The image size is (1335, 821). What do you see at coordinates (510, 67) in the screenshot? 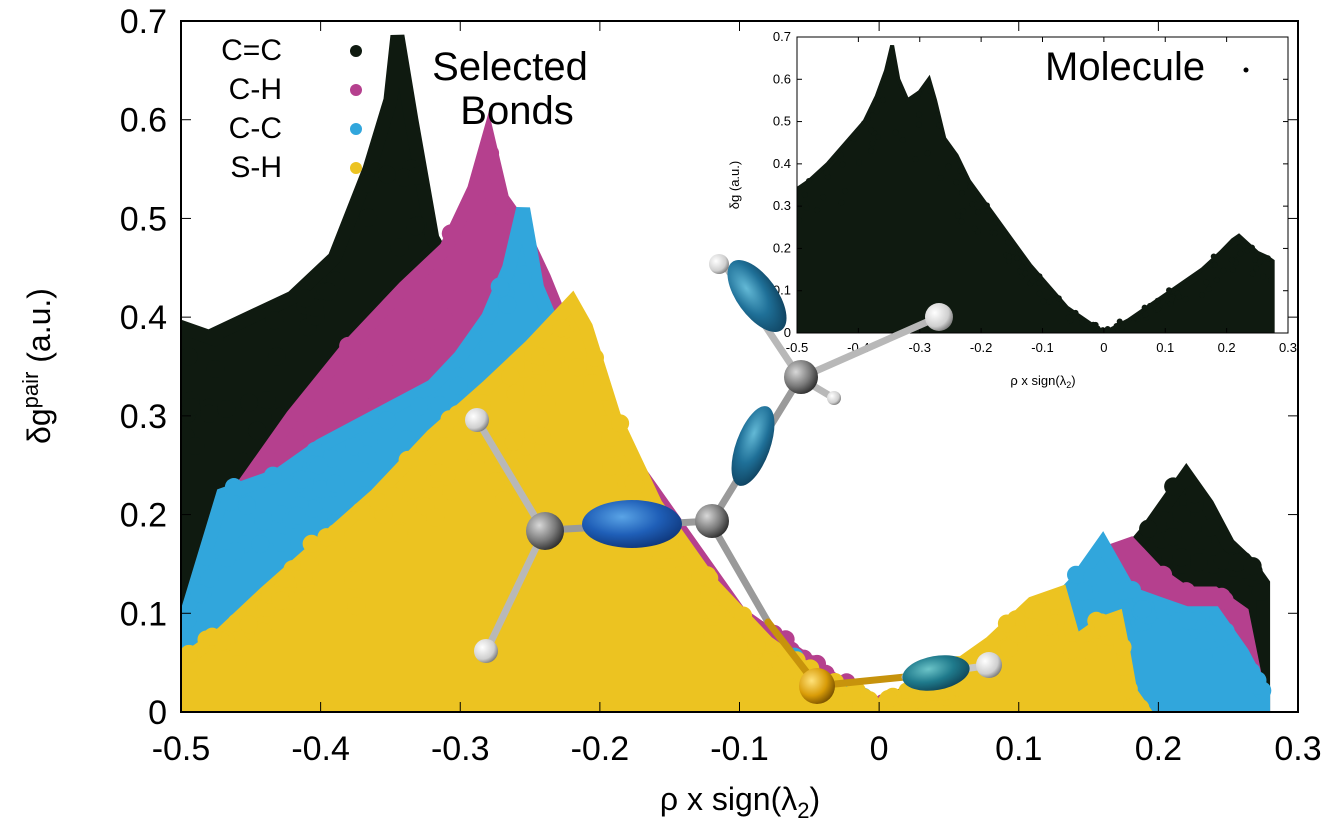
I see `annotation-selected: Selected` at bounding box center [510, 67].